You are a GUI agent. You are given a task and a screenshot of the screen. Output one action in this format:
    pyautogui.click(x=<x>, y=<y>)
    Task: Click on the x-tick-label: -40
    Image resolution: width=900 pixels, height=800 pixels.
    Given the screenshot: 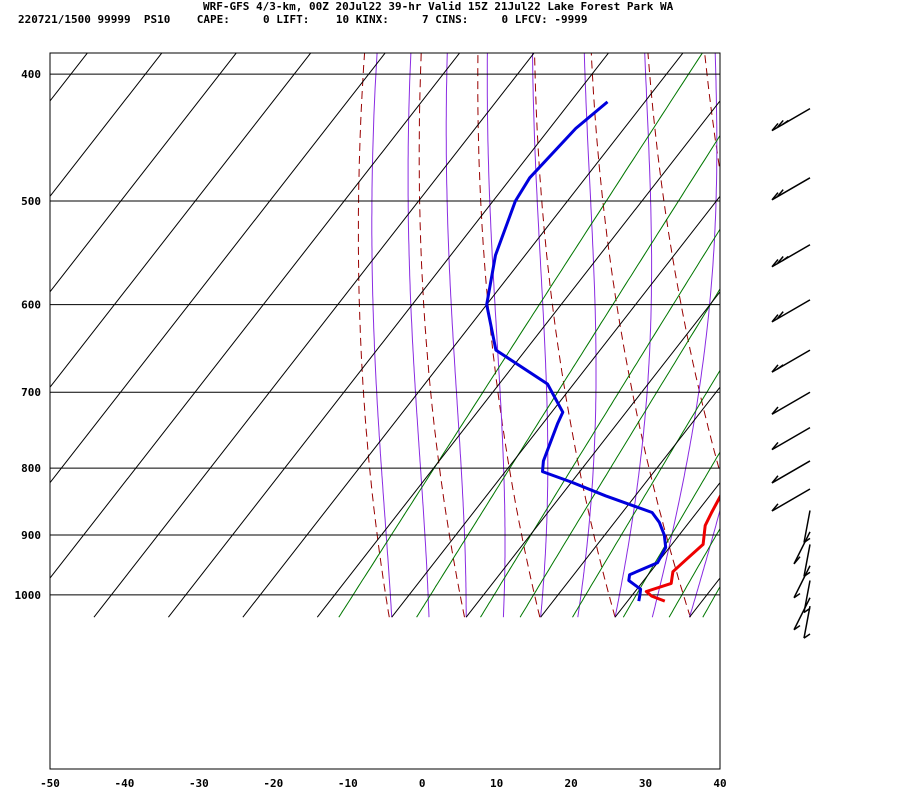 What is the action you would take?
    pyautogui.click(x=125, y=783)
    